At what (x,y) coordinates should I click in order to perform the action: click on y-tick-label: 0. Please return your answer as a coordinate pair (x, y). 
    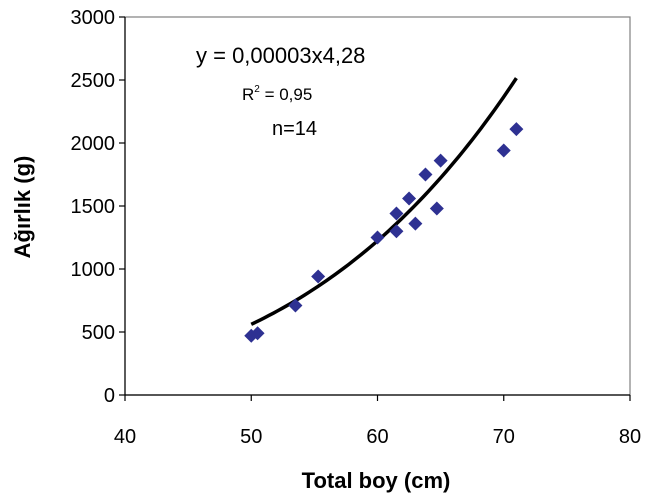
    Looking at the image, I should click on (109, 396).